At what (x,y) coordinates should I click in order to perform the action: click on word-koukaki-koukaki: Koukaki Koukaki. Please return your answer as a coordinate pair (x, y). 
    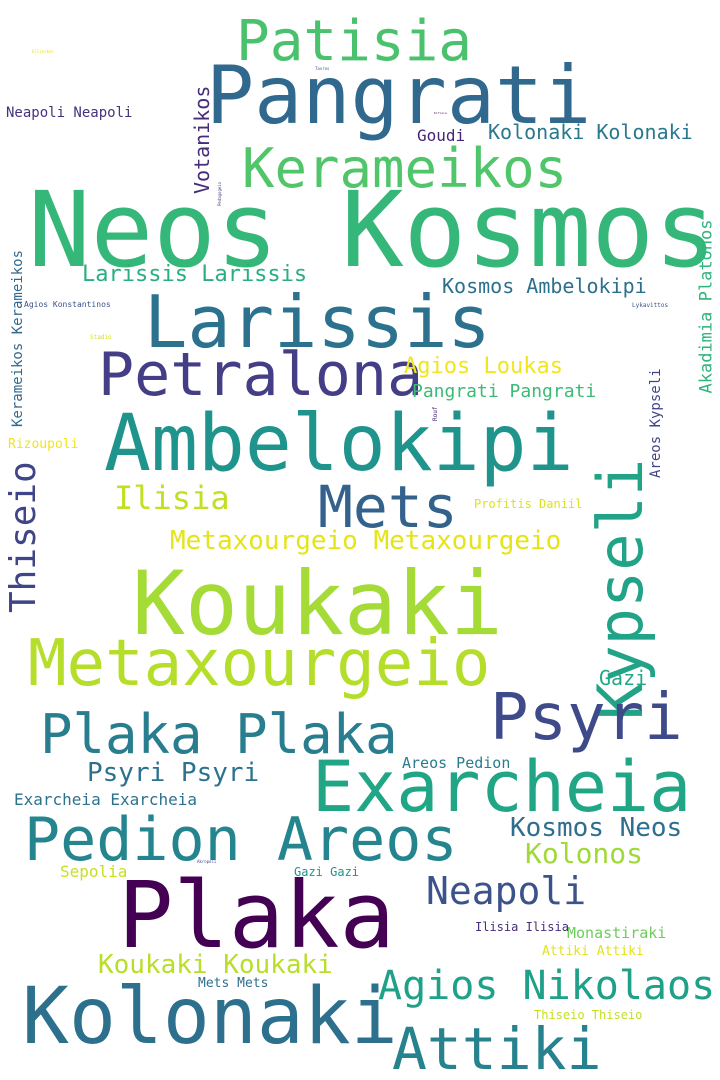
    Looking at the image, I should click on (215, 965).